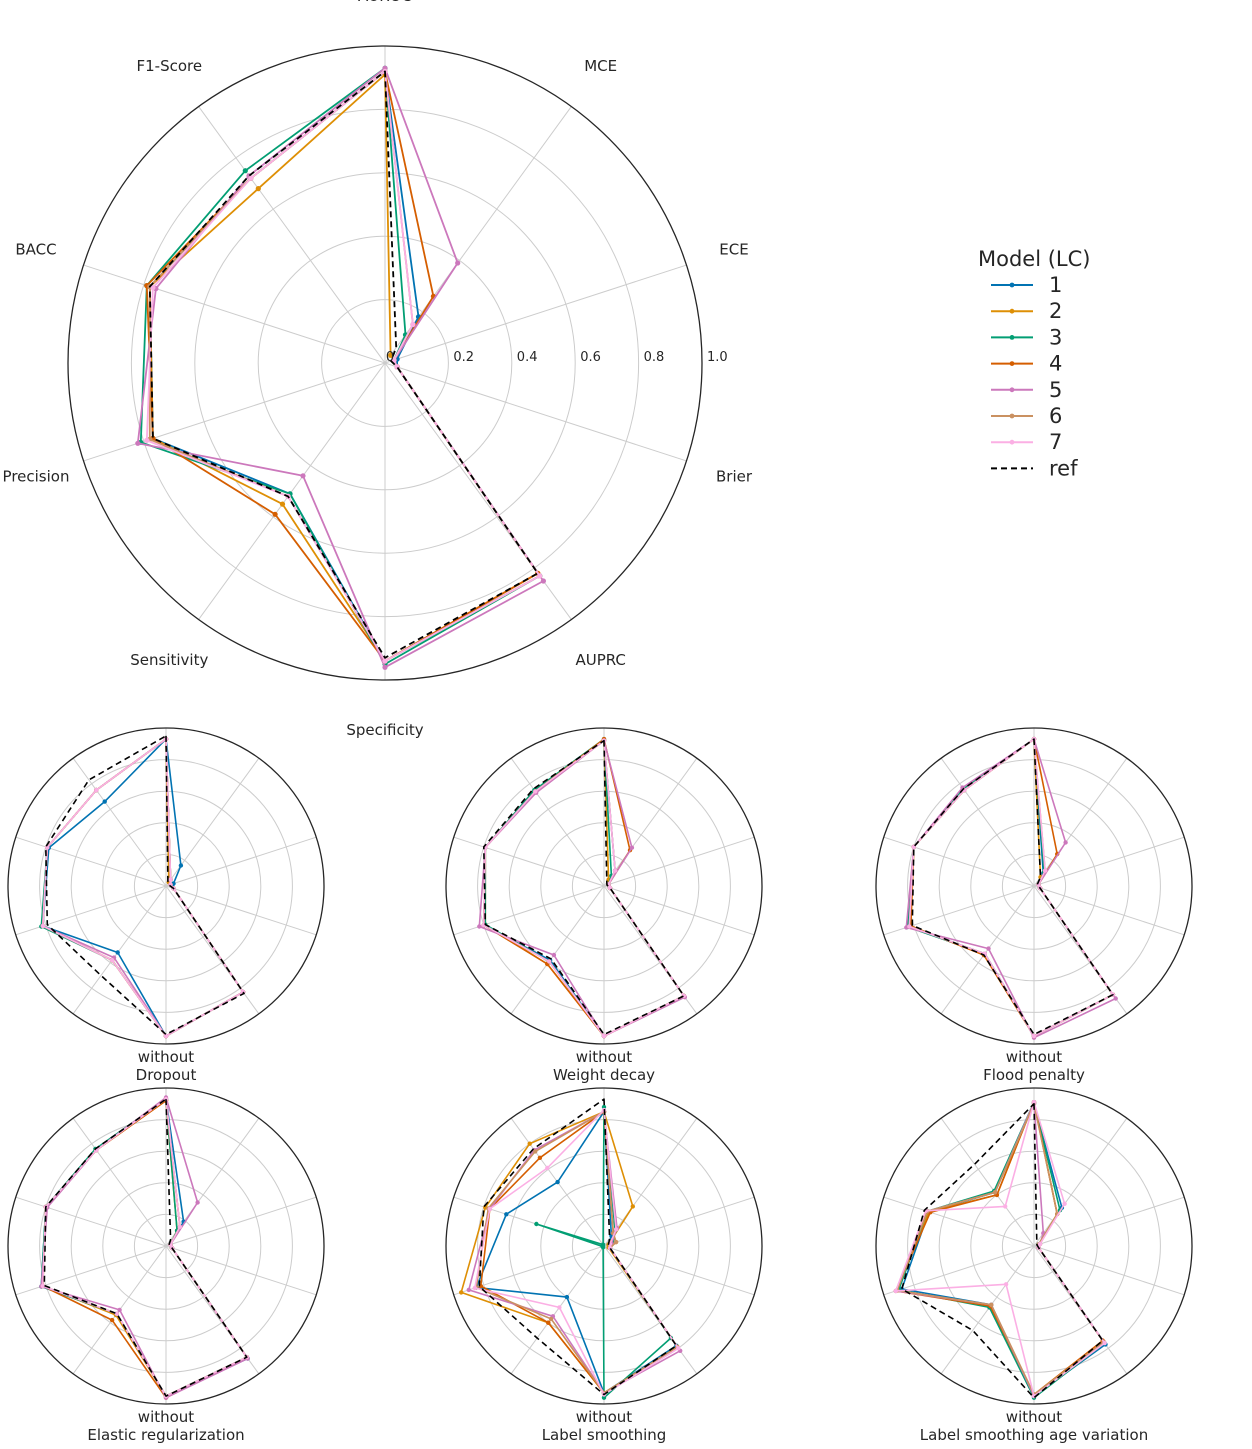  I want to click on point-2-sensitivity, so click(282, 504).